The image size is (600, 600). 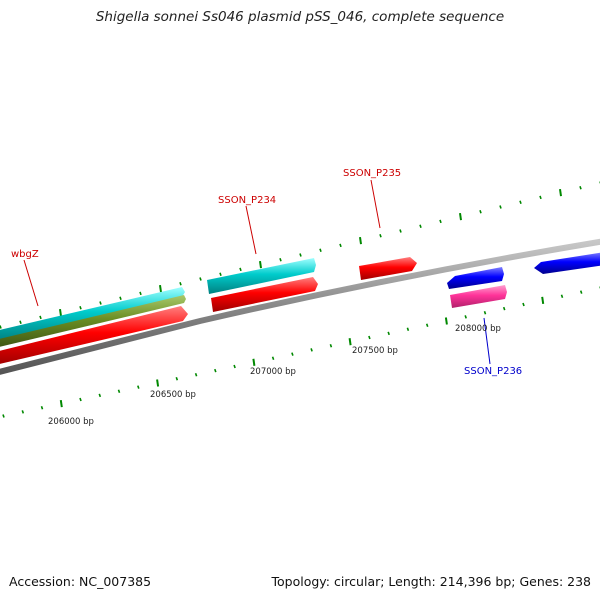 I want to click on position-label: 208000 bp, so click(x=478, y=329).